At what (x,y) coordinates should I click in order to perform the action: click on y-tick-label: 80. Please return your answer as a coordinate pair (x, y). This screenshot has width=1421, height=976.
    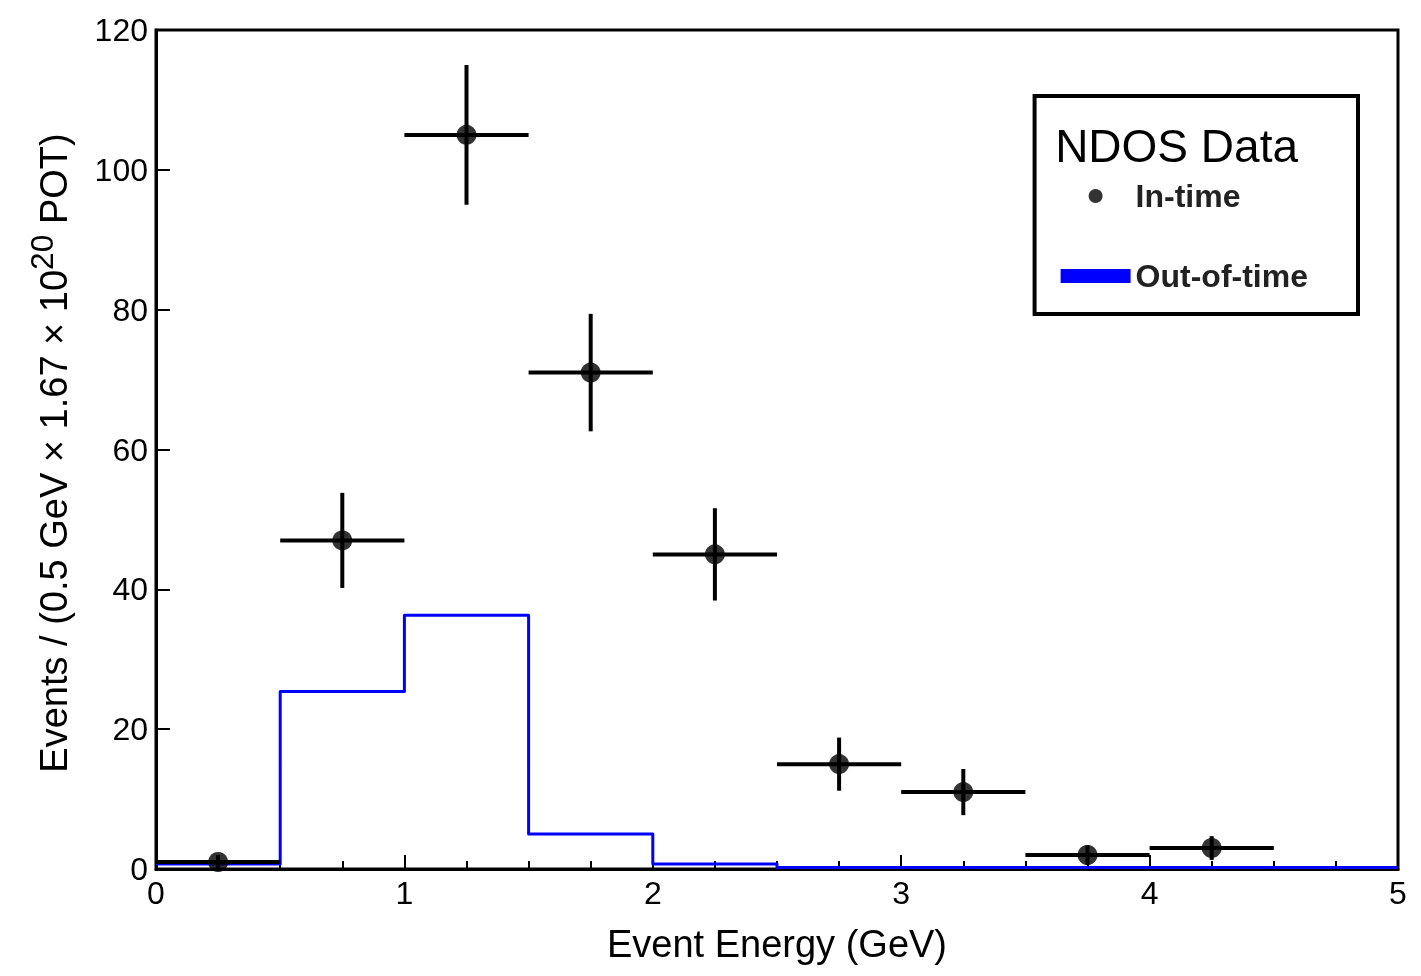
    Looking at the image, I should click on (130, 309).